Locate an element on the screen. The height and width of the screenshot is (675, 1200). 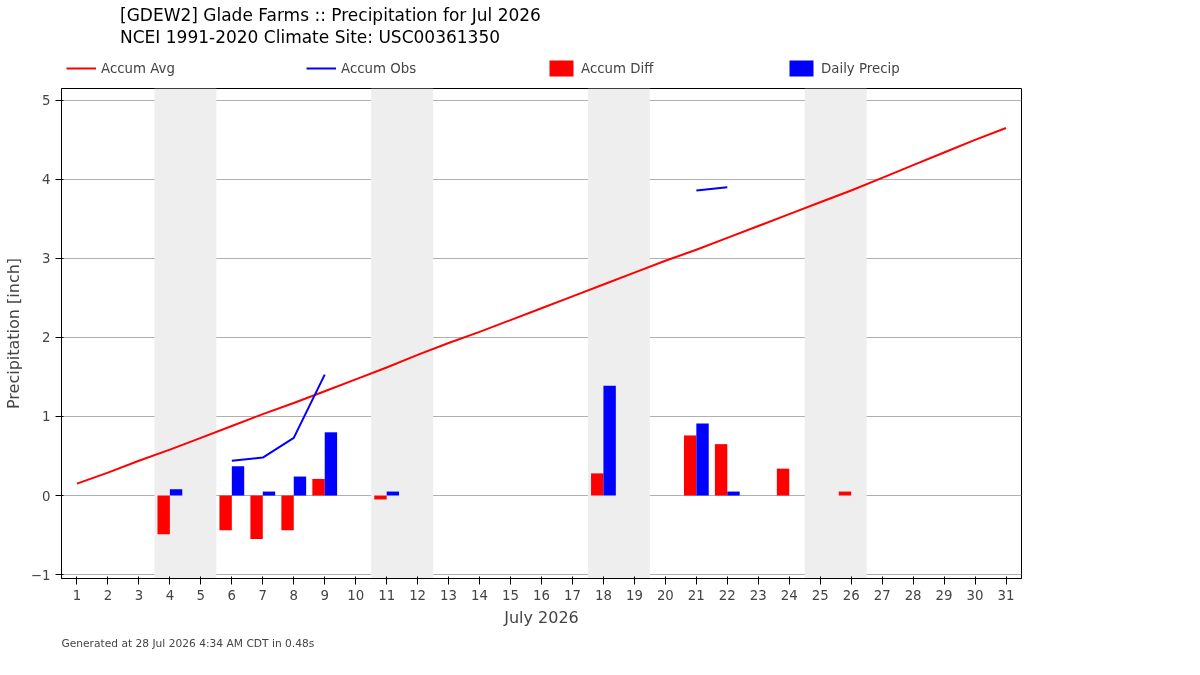
x-tick-label: 22 is located at coordinates (727, 595).